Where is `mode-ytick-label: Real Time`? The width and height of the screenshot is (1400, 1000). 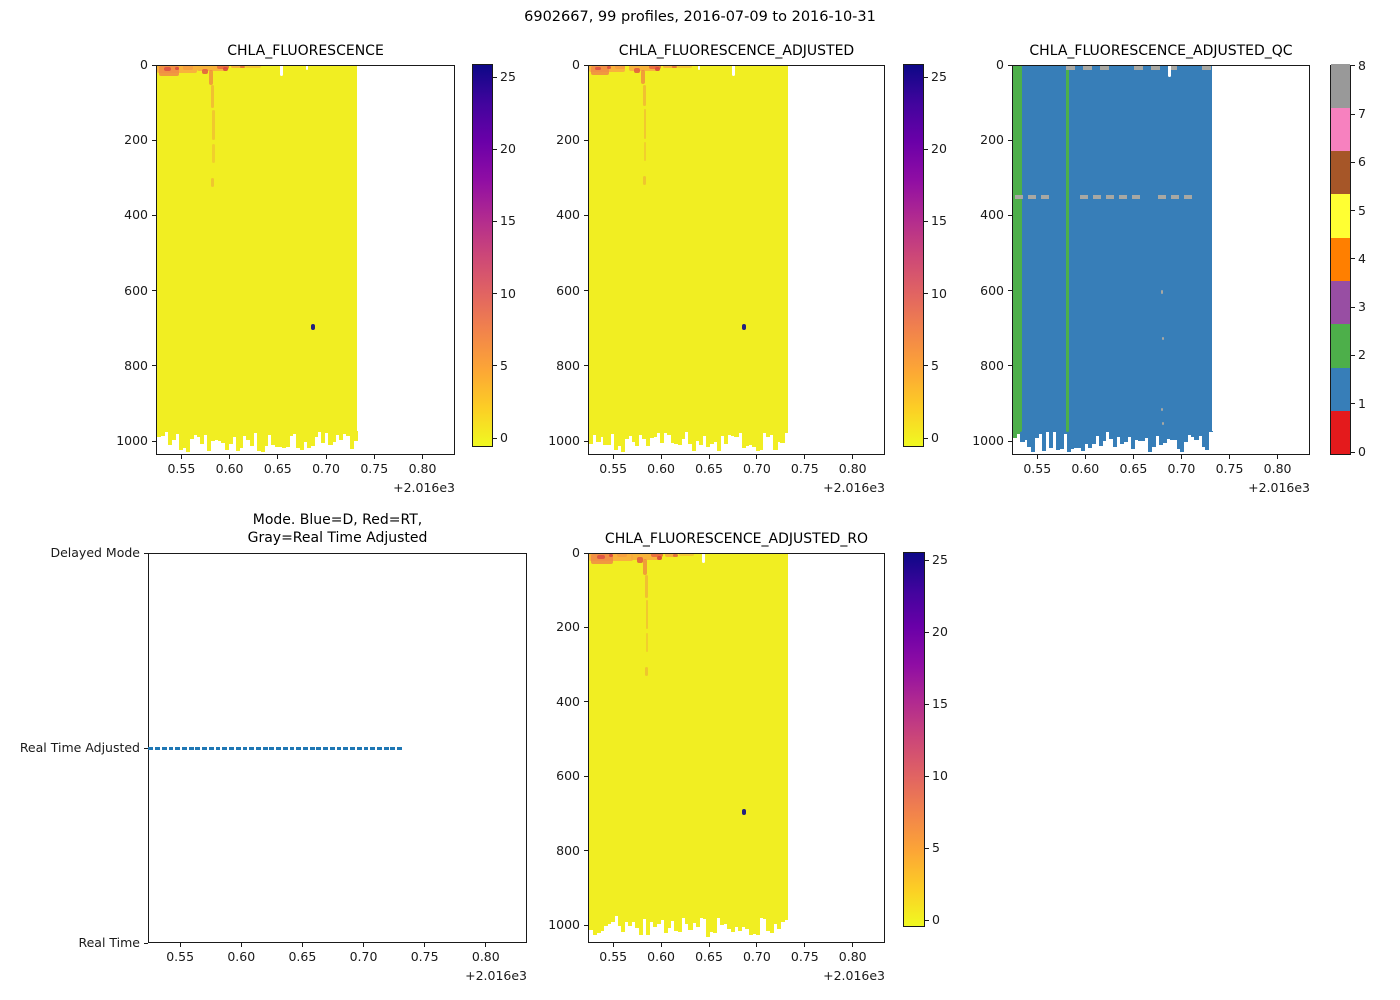 mode-ytick-label: Real Time is located at coordinates (109, 942).